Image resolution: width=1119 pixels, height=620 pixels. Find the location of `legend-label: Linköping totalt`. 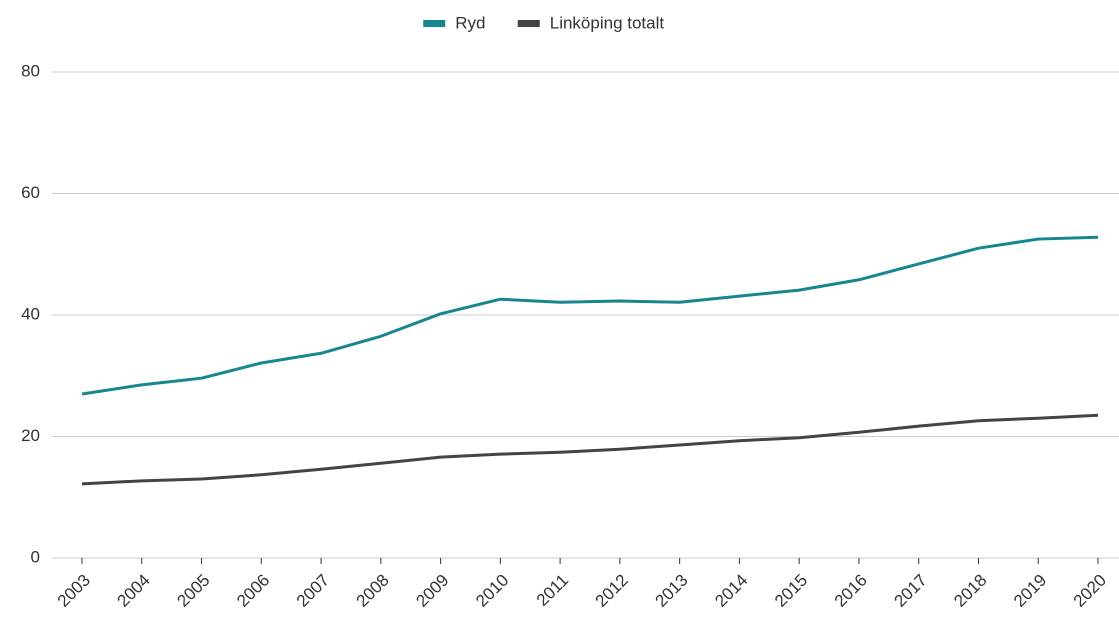

legend-label: Linköping totalt is located at coordinates (607, 22).